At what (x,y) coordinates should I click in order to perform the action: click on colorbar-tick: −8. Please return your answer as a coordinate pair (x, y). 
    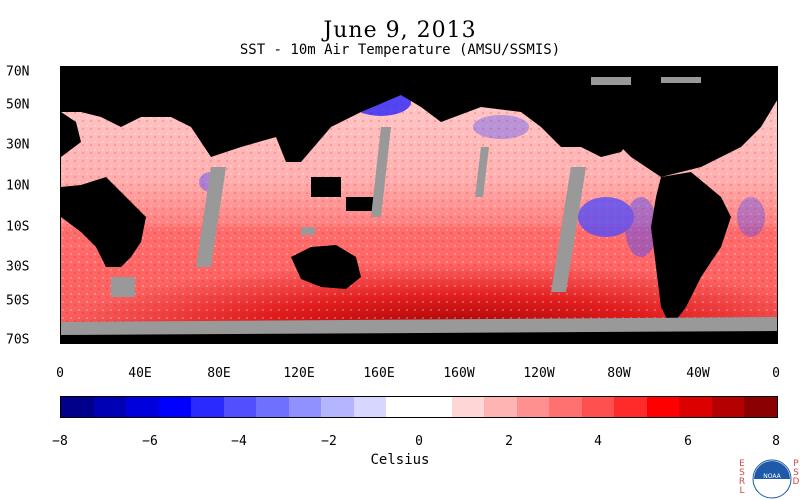
    Looking at the image, I should click on (60, 441).